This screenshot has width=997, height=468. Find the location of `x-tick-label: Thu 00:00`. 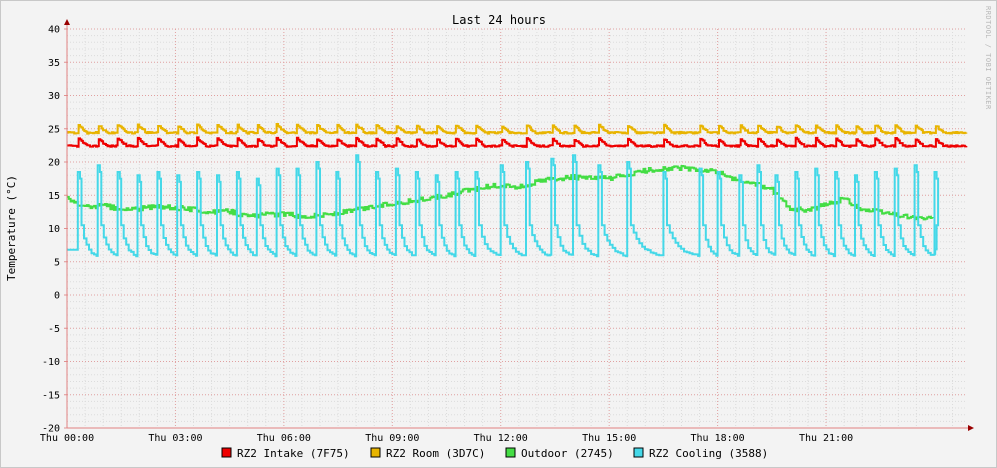

x-tick-label: Thu 00:00 is located at coordinates (67, 438).